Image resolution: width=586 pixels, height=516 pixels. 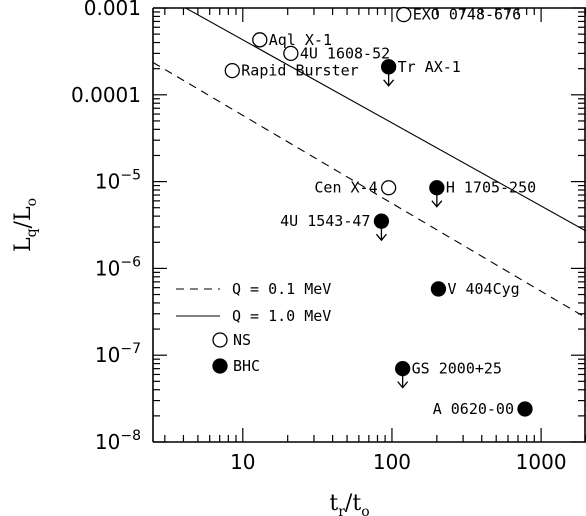 What do you see at coordinates (242, 462) in the screenshot?
I see `x-tick-label: 10` at bounding box center [242, 462].